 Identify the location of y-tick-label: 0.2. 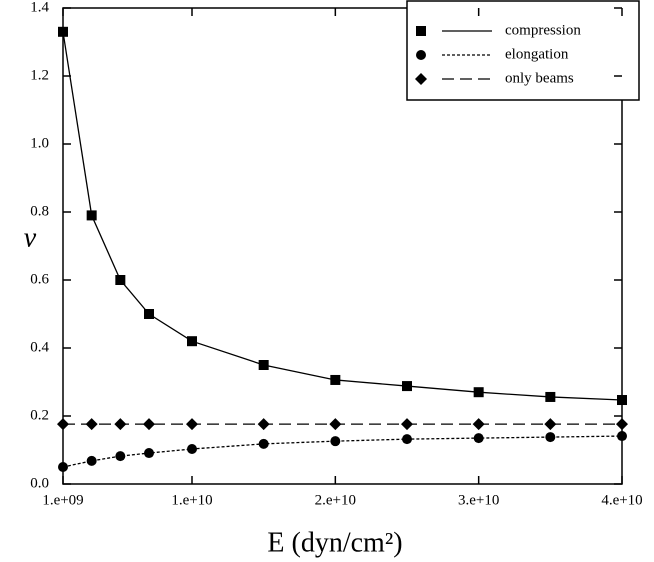
(39, 415).